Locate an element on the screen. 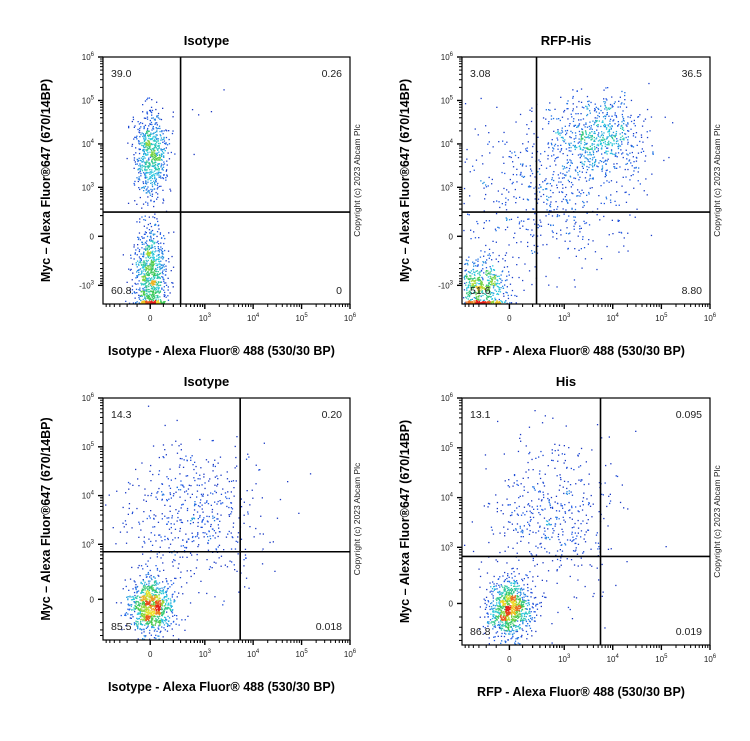 The height and width of the screenshot is (741, 750). panel-title: Isotype is located at coordinates (207, 381).